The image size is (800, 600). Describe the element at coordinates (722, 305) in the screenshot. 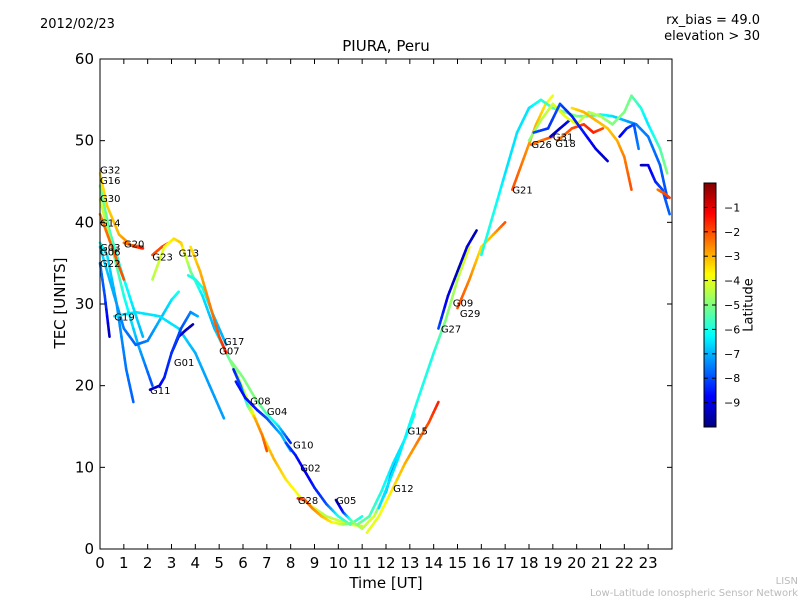

I see `colorbar-ticks: −1 −2 −3 −4 −5 −6 −7 −8 −9` at that location.